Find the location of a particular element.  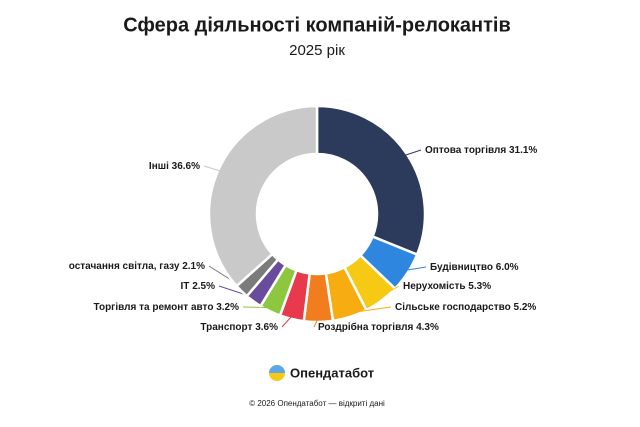

data-label: IT 2.5% is located at coordinates (198, 286).